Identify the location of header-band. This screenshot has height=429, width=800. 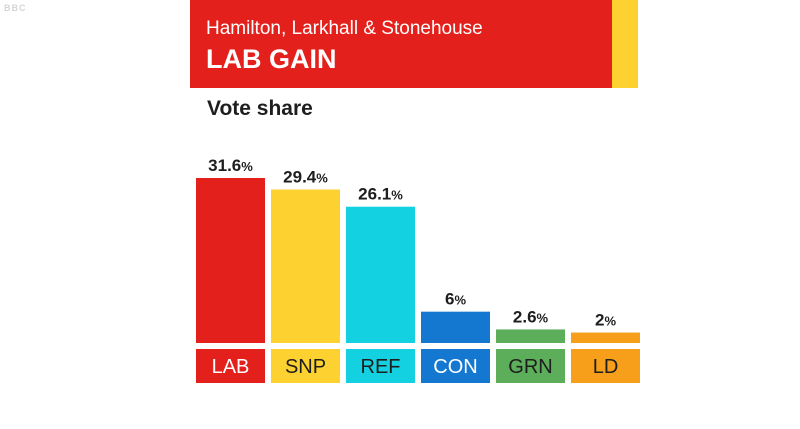
(401, 44).